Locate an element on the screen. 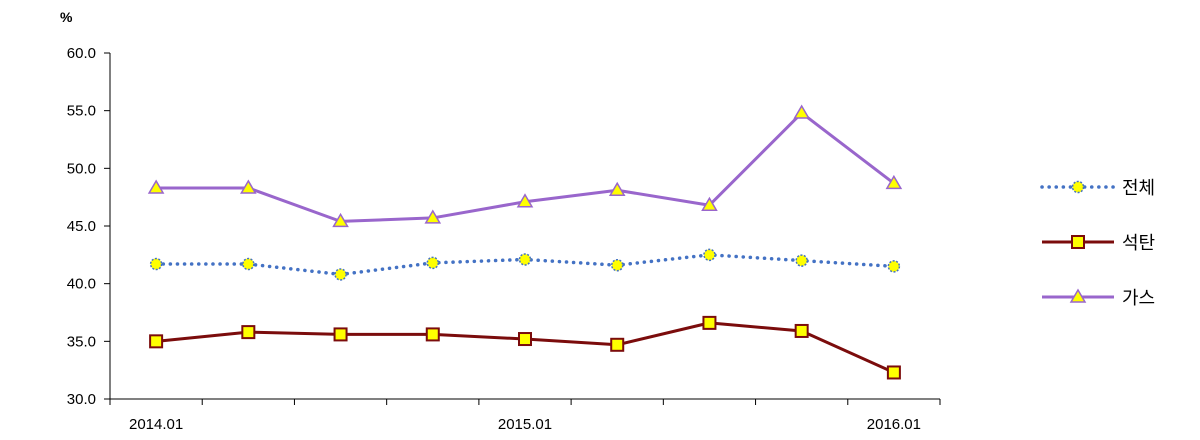 The width and height of the screenshot is (1200, 440). legend-label: 전체 is located at coordinates (1138, 188).